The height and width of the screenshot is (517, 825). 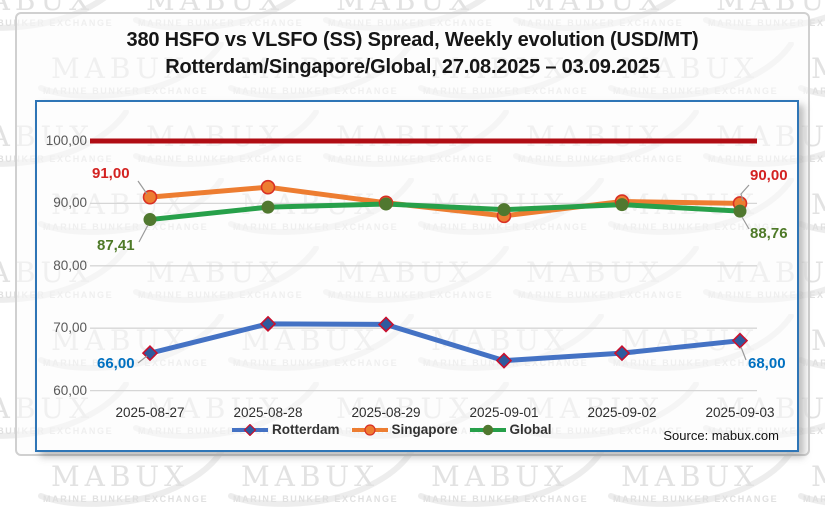 I want to click on legend-item-global: Global, so click(x=510, y=429).